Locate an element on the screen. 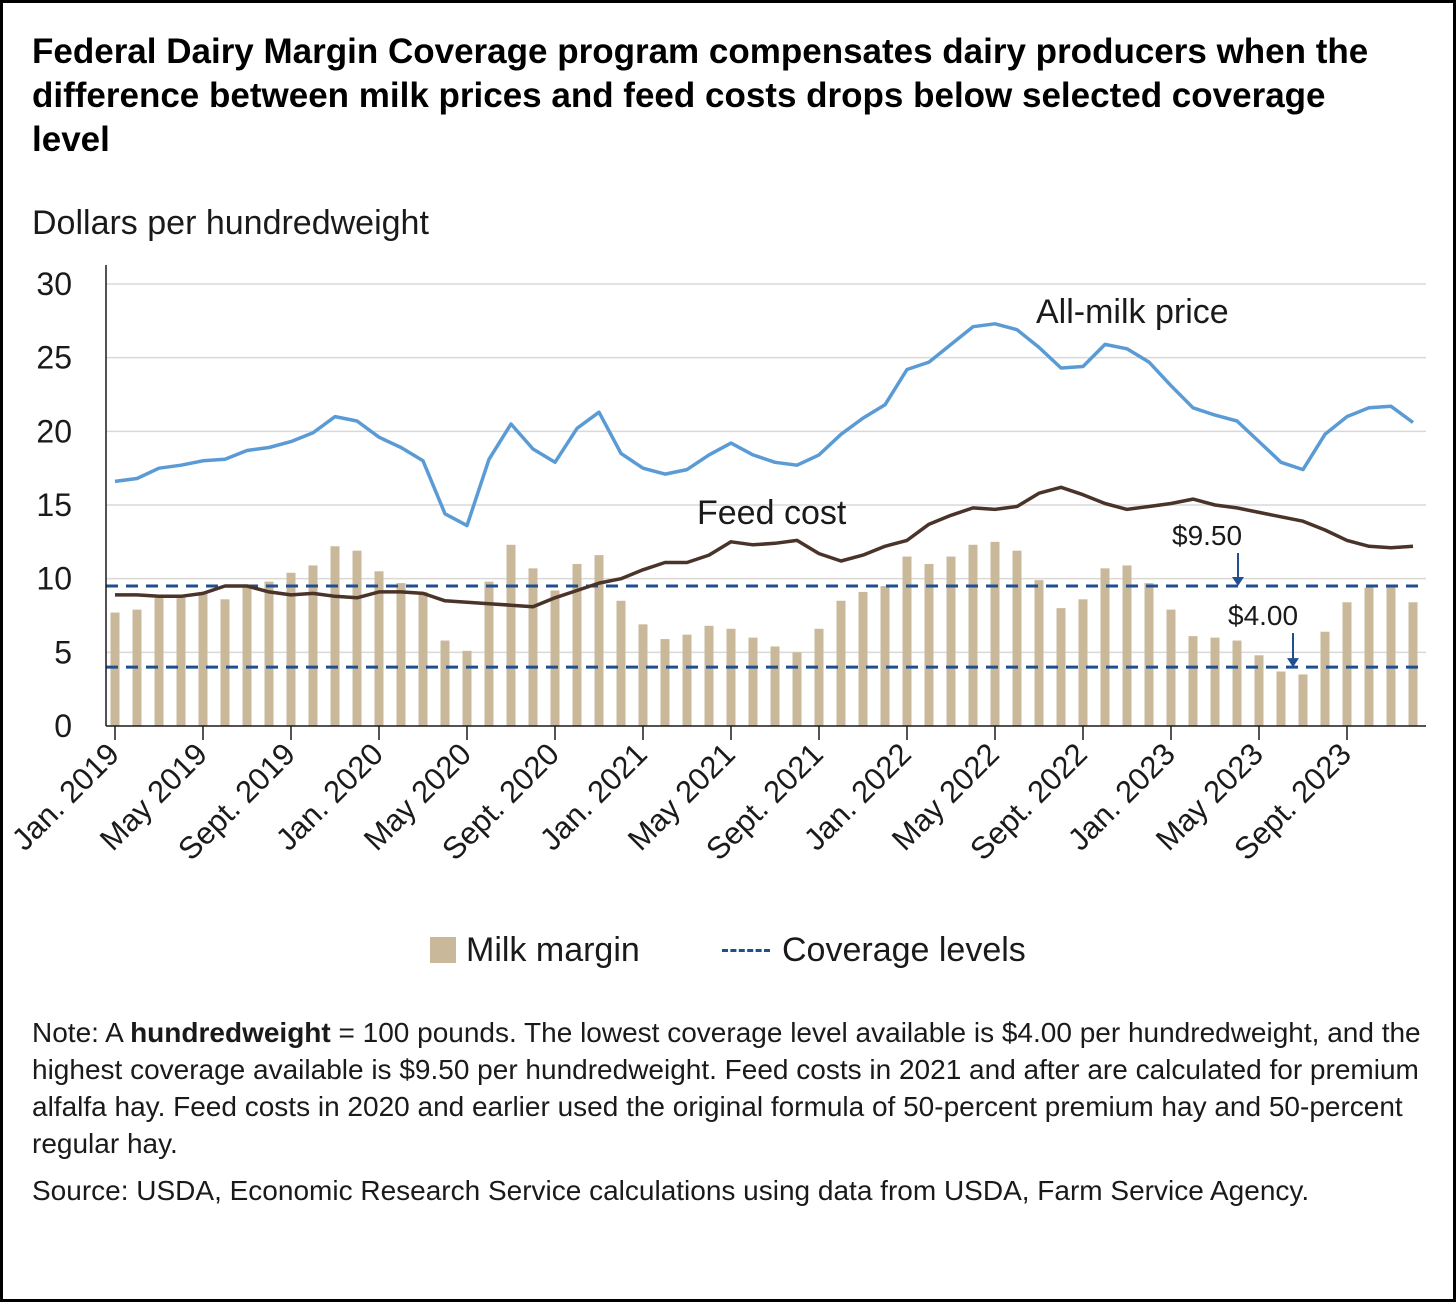 The image size is (1456, 1302). annotation-coverage-high: $9.50 is located at coordinates (1207, 535).